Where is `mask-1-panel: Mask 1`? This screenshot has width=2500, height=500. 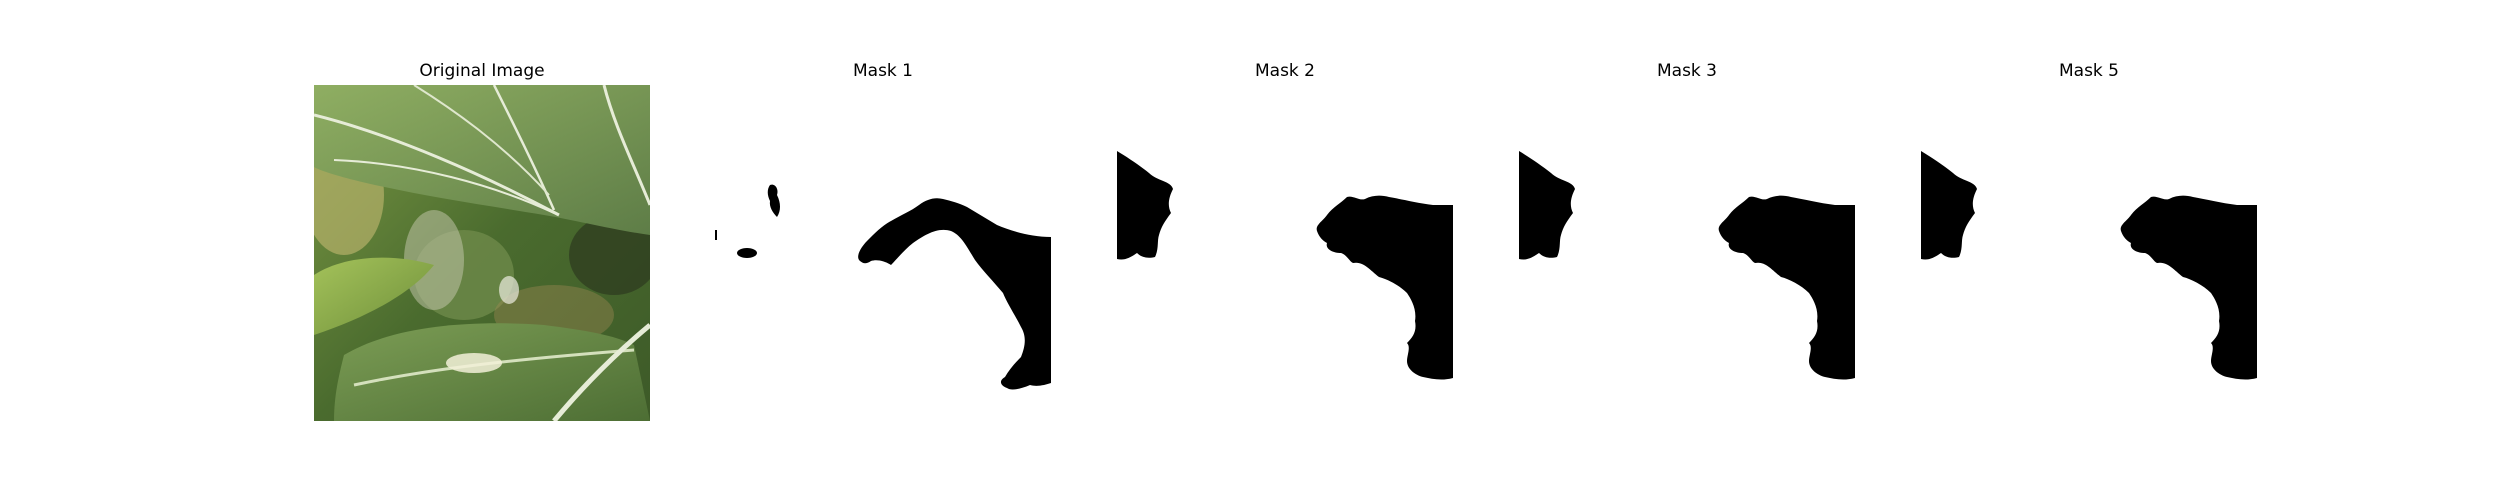
mask-1-panel: Mask 1 is located at coordinates (883, 250).